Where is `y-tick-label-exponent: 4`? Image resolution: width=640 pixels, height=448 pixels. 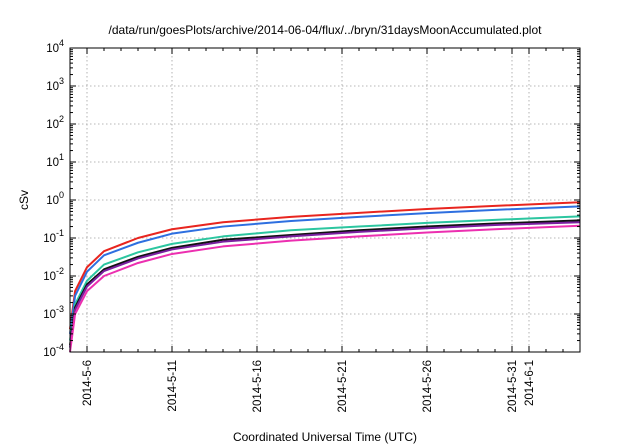
y-tick-label-exponent: 4 is located at coordinates (61, 43).